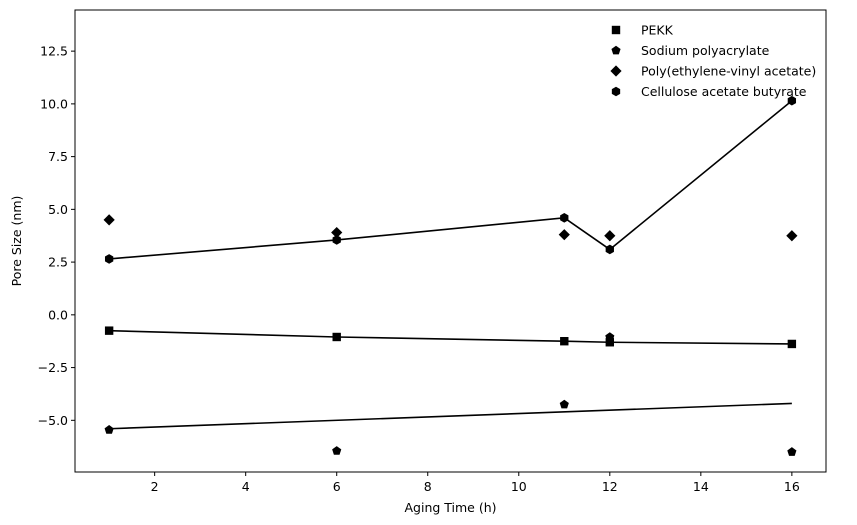 The height and width of the screenshot is (525, 857). I want to click on y-tick-label: −2.5, so click(53, 367).